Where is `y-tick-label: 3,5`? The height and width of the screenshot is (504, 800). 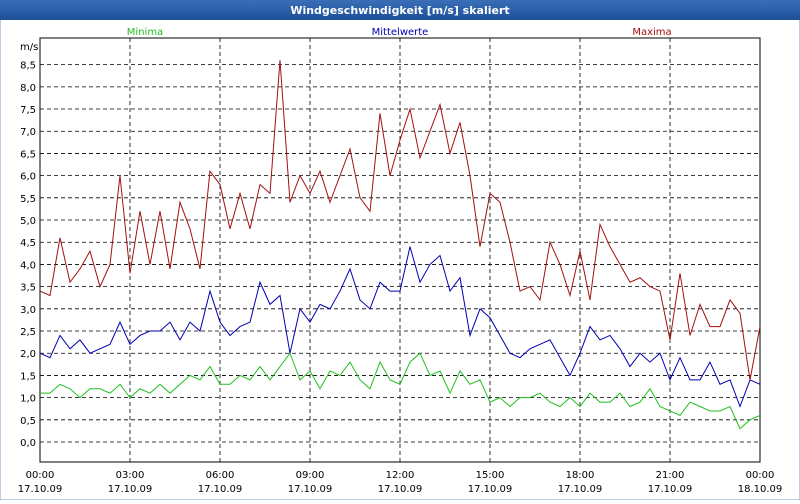 y-tick-label: 3,5 is located at coordinates (28, 288).